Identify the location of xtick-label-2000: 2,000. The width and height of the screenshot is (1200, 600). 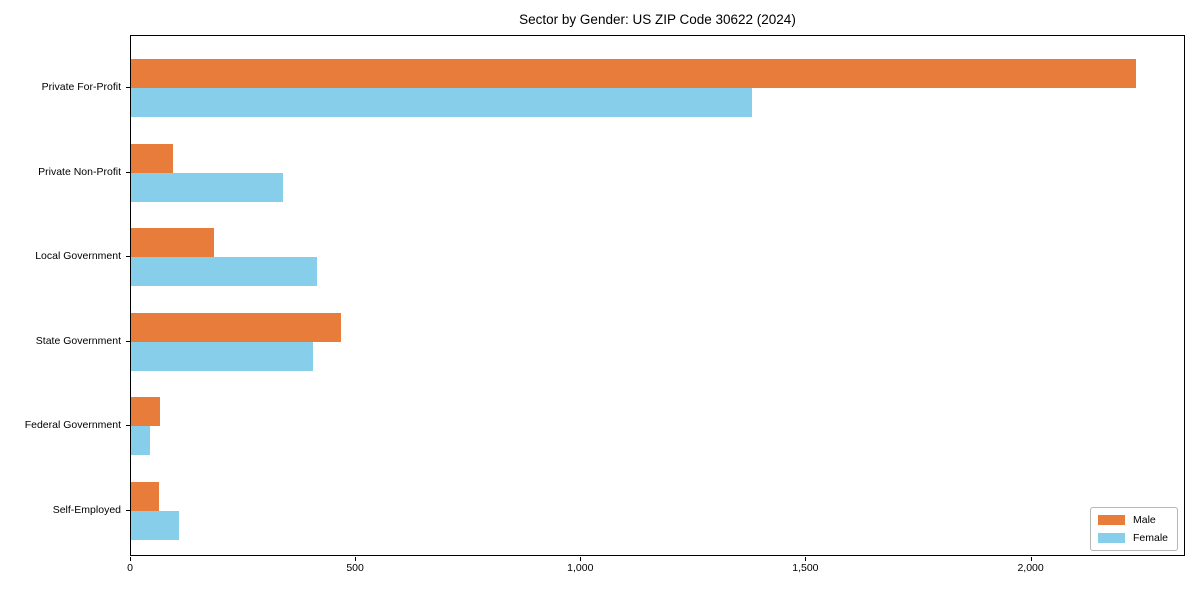
(1030, 568).